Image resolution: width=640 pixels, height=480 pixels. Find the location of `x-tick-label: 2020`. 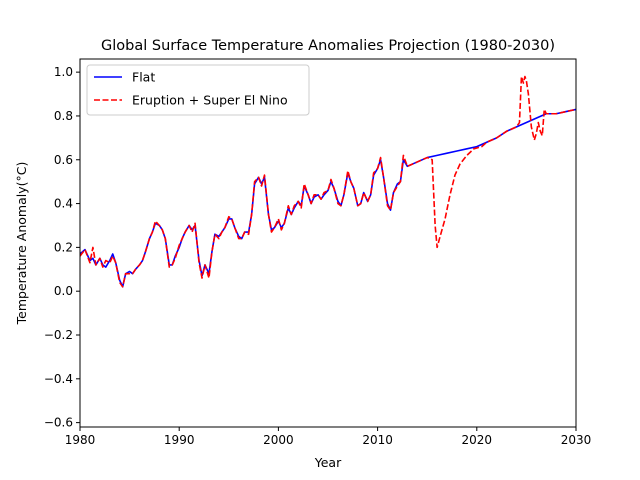

x-tick-label: 2020 is located at coordinates (477, 440).